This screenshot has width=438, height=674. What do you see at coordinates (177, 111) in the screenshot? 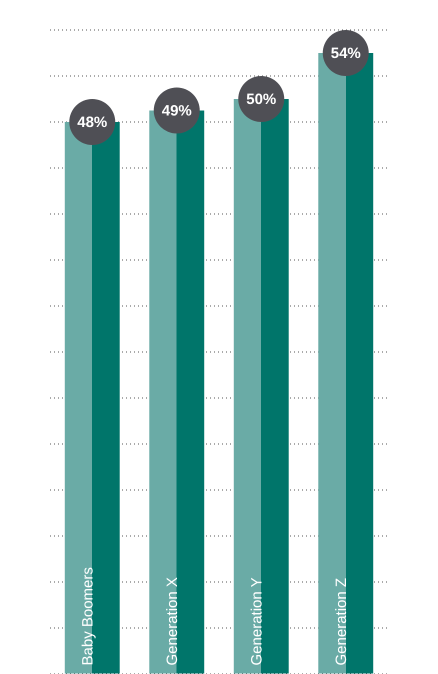
I see `data-label: 49%` at bounding box center [177, 111].